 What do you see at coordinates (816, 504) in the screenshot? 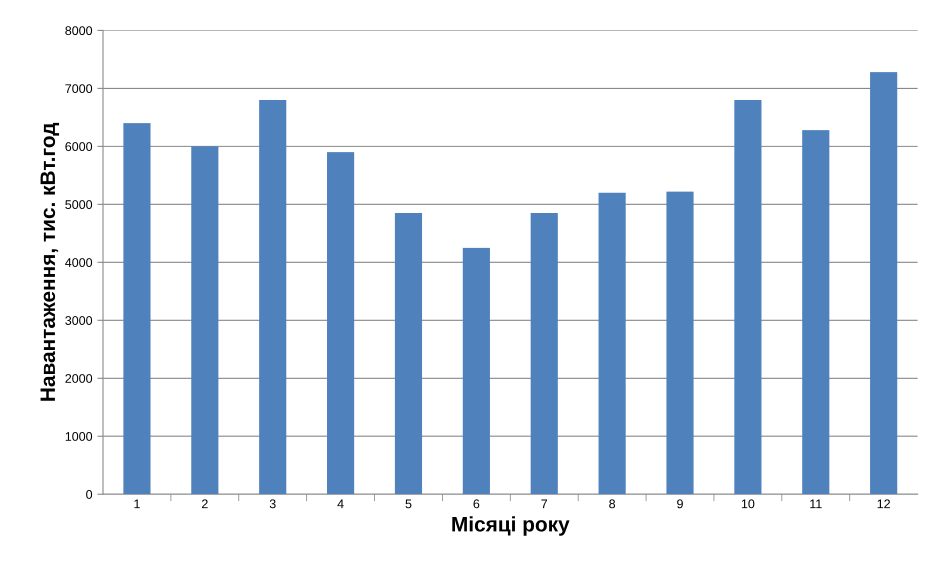
I see `x-tick-label: 11` at bounding box center [816, 504].